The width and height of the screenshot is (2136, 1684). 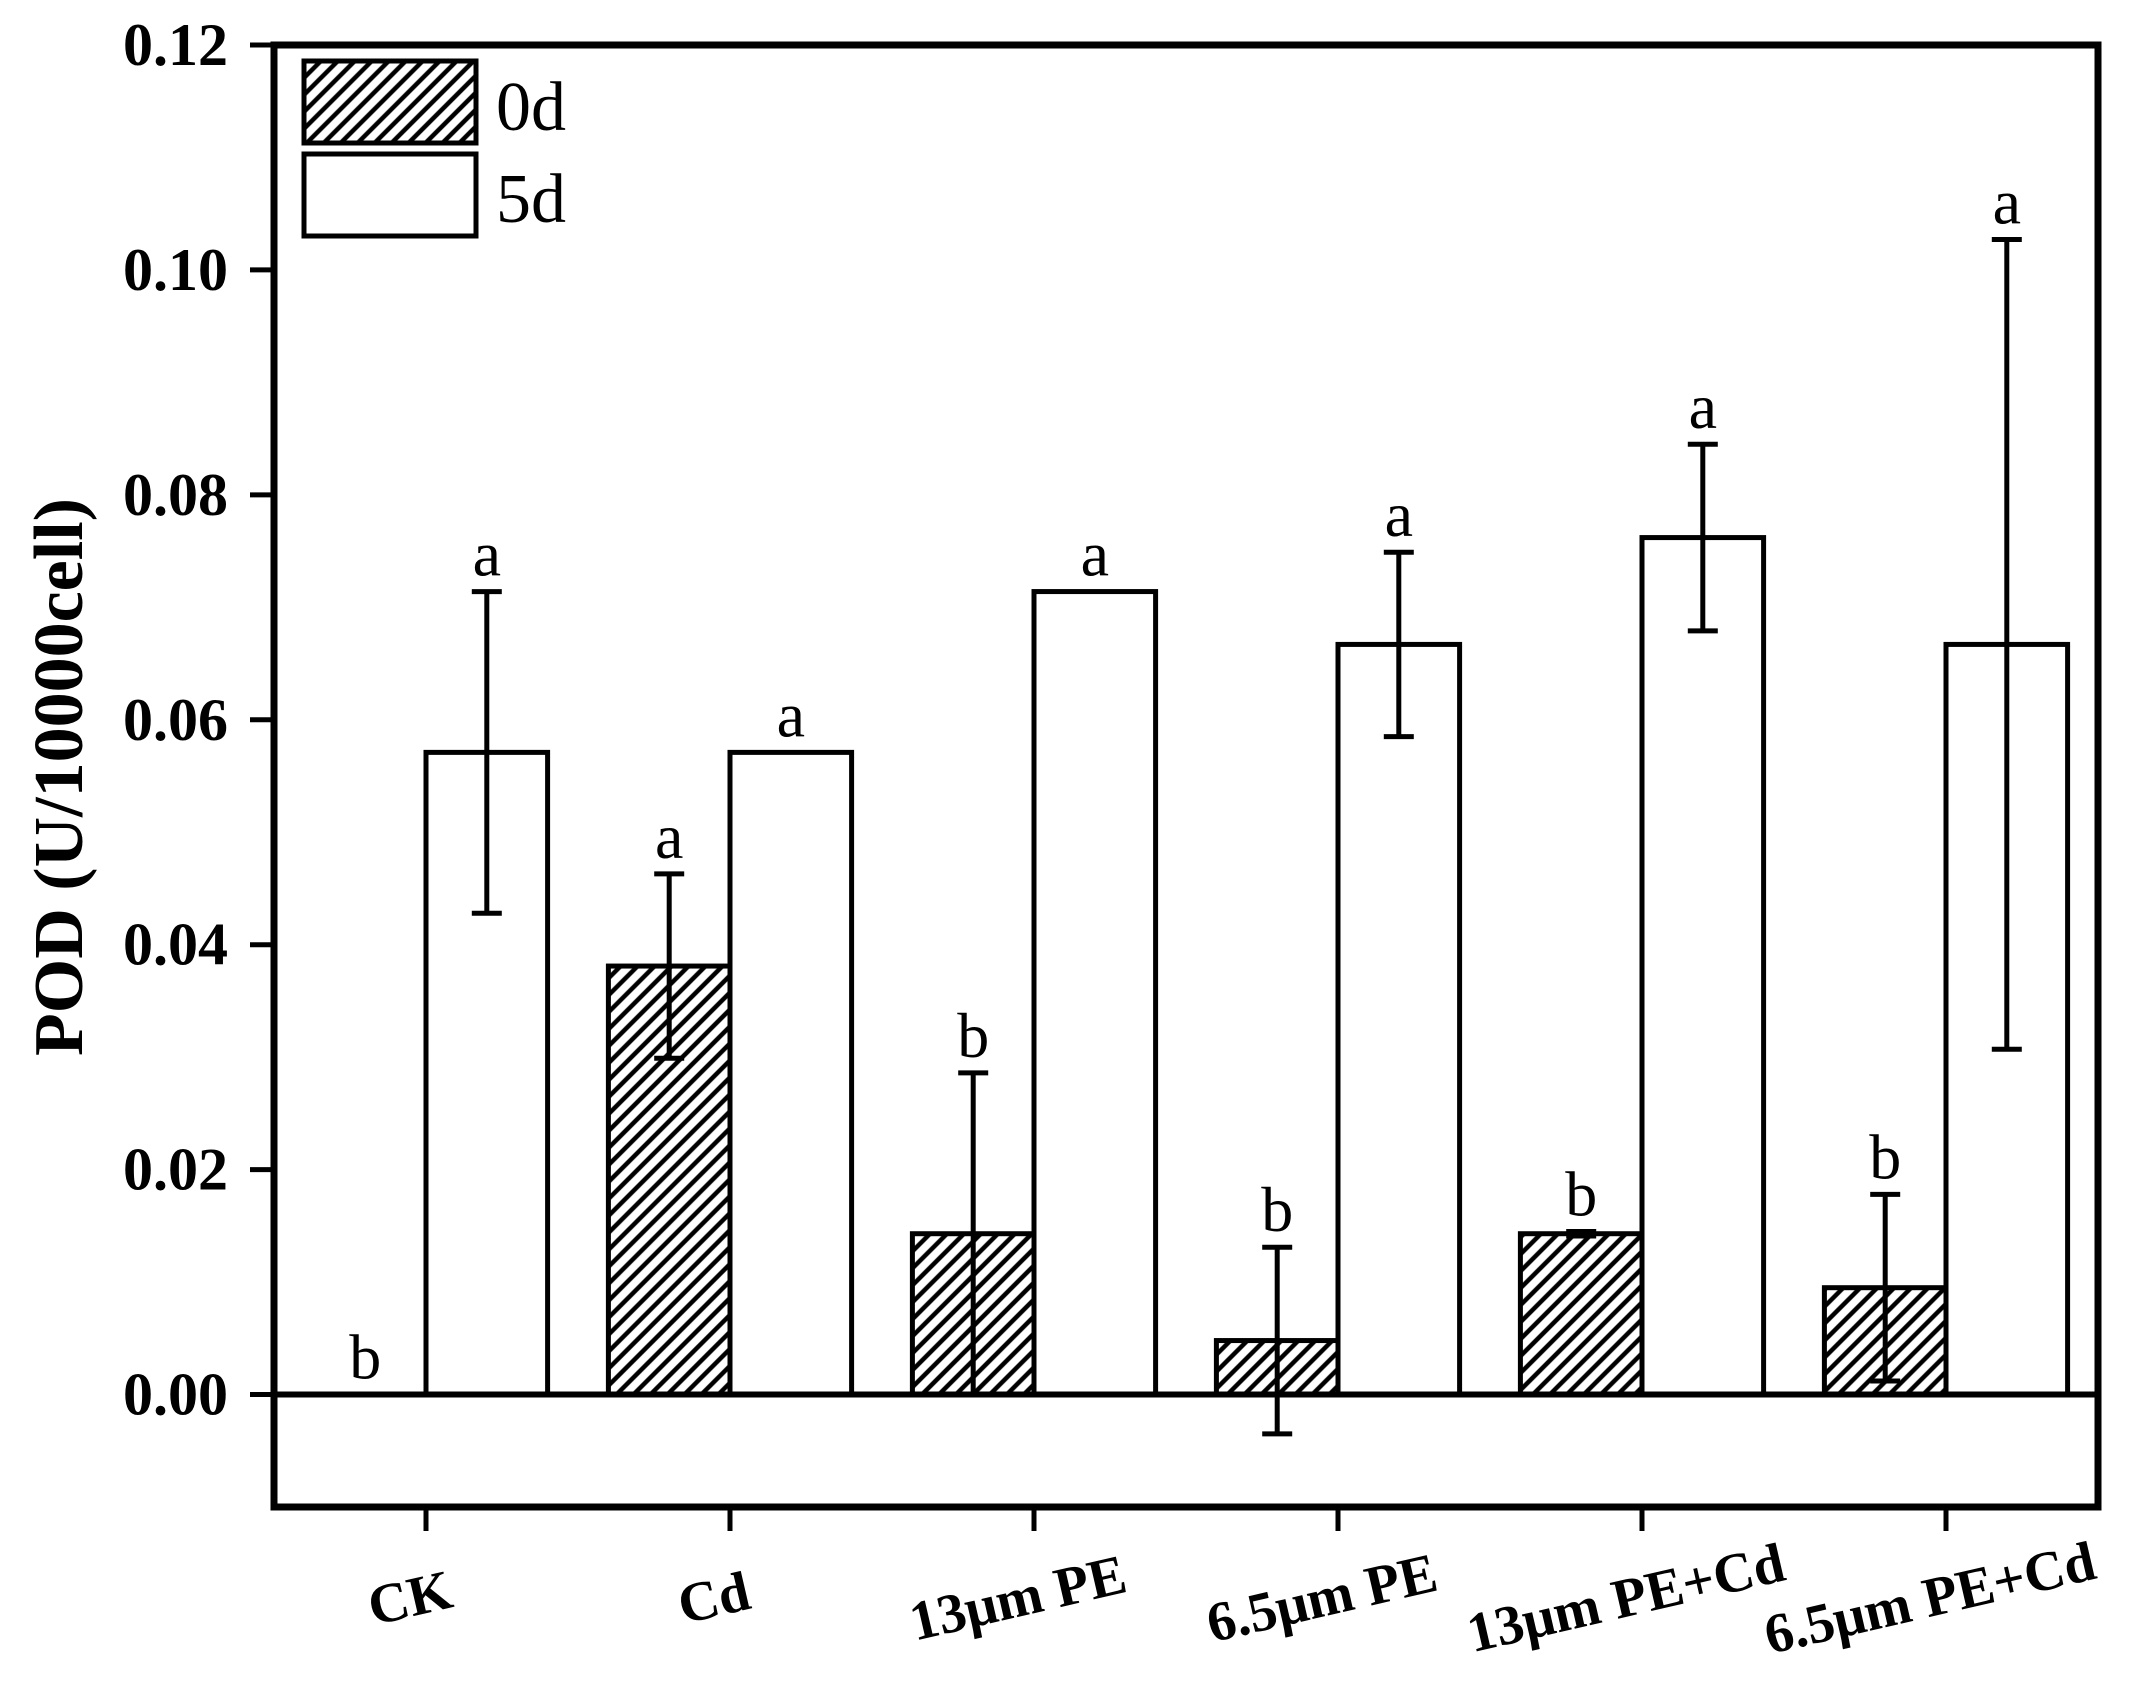 What do you see at coordinates (390, 195) in the screenshot?
I see `legend-swatch-5d` at bounding box center [390, 195].